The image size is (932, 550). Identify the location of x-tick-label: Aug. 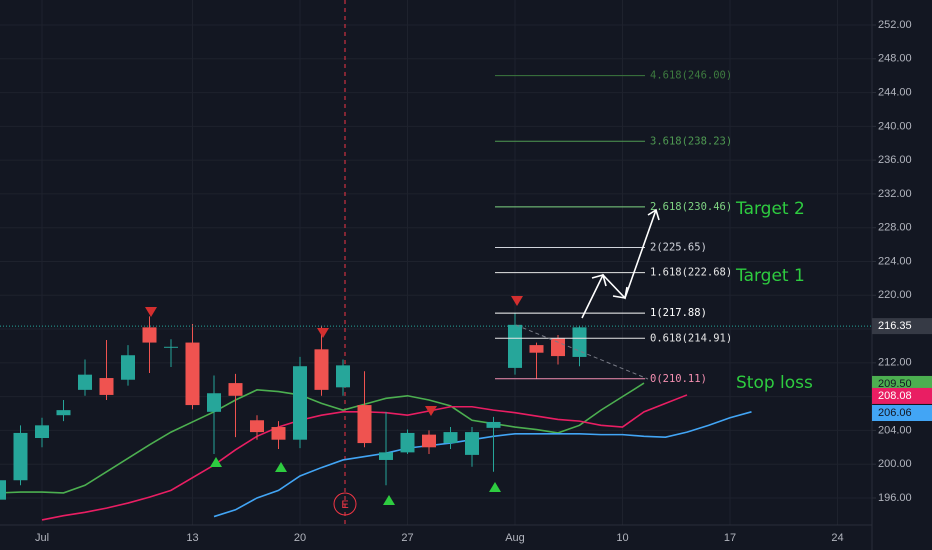
(515, 538).